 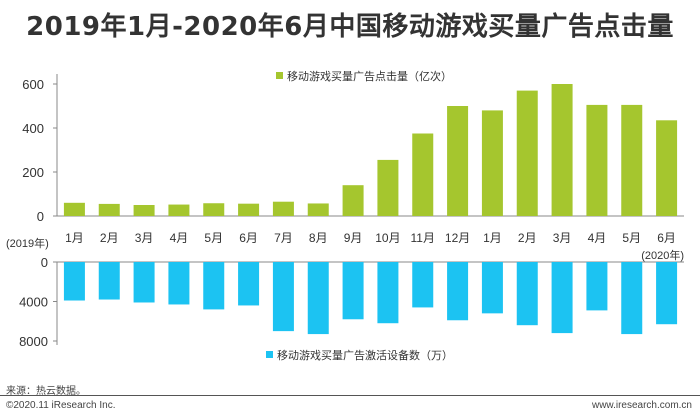 What do you see at coordinates (27, 243) in the screenshot?
I see `year-label-2019: (2019年)` at bounding box center [27, 243].